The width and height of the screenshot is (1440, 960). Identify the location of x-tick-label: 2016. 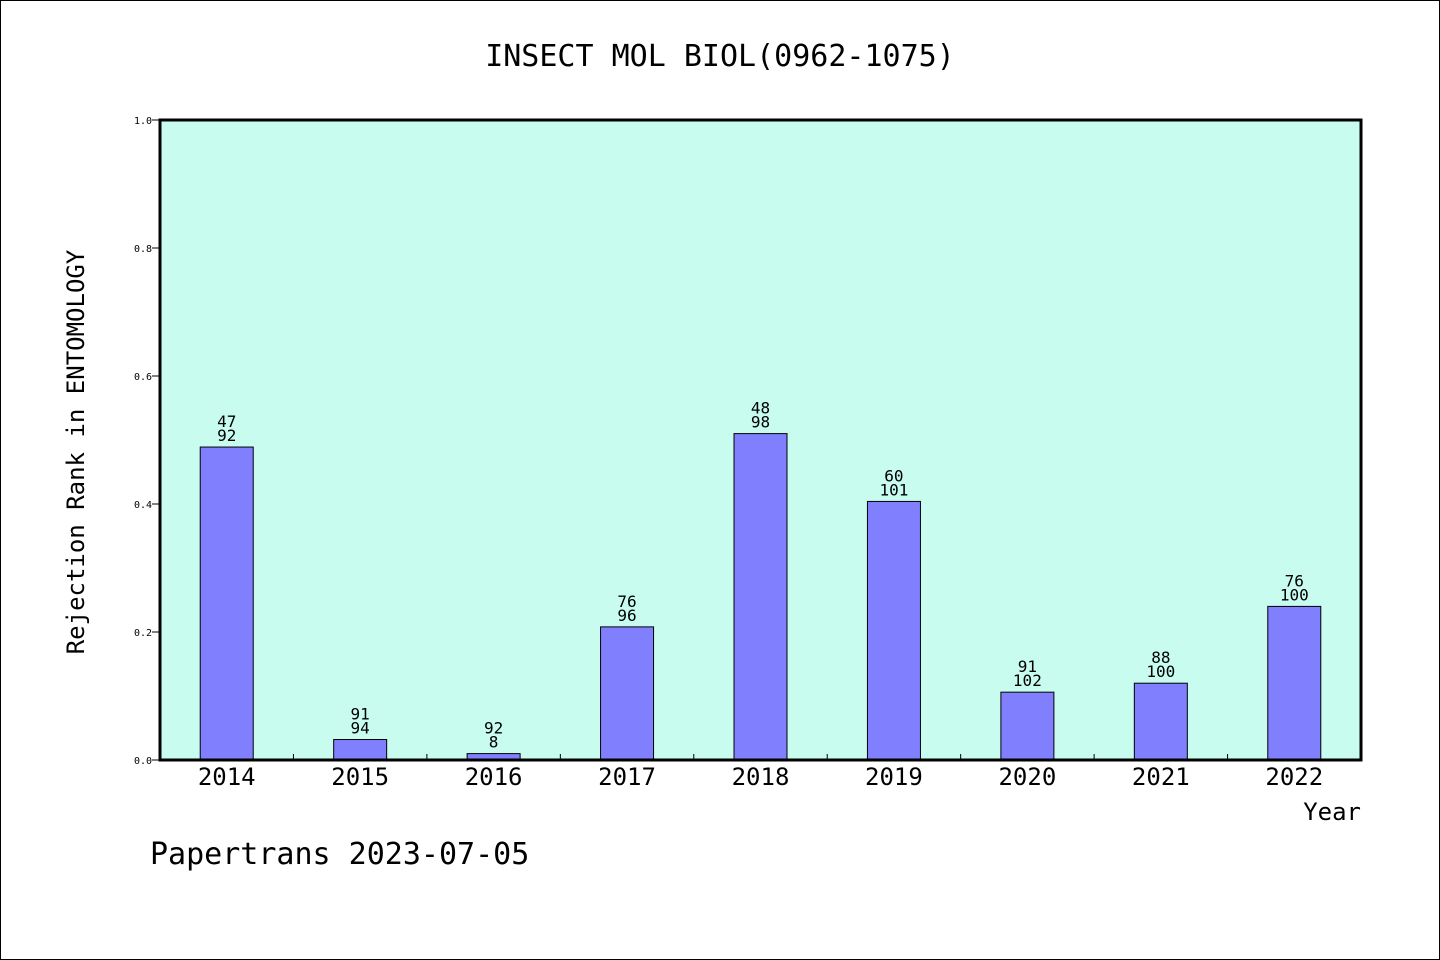
(494, 777).